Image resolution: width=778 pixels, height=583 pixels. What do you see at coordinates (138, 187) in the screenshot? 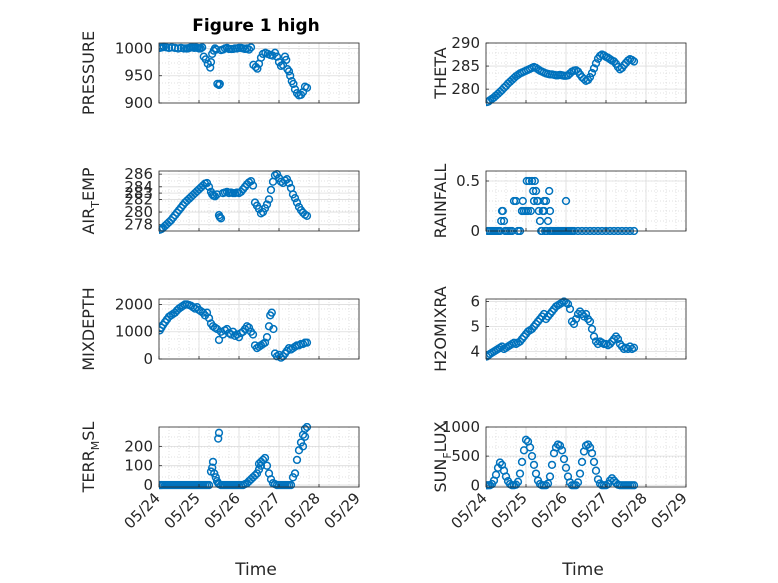
I see `y-tick-label: 284` at bounding box center [138, 187].